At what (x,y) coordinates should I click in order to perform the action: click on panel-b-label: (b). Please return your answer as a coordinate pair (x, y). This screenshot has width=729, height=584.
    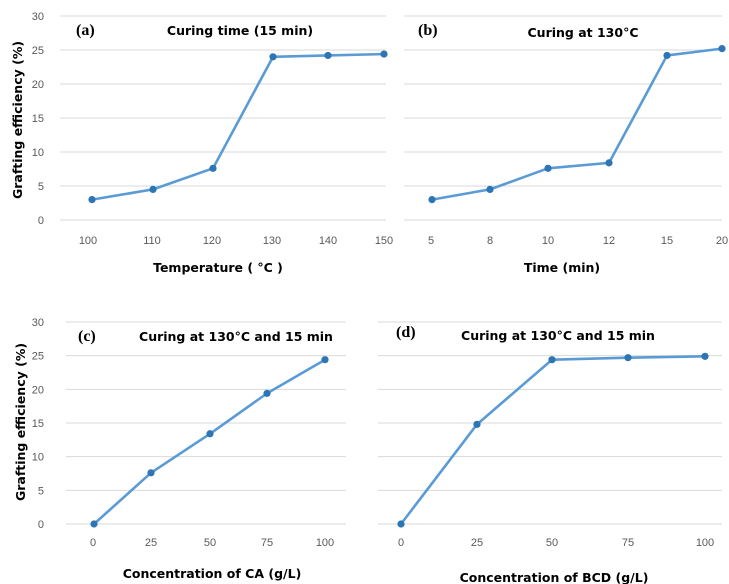
    Looking at the image, I should click on (428, 30).